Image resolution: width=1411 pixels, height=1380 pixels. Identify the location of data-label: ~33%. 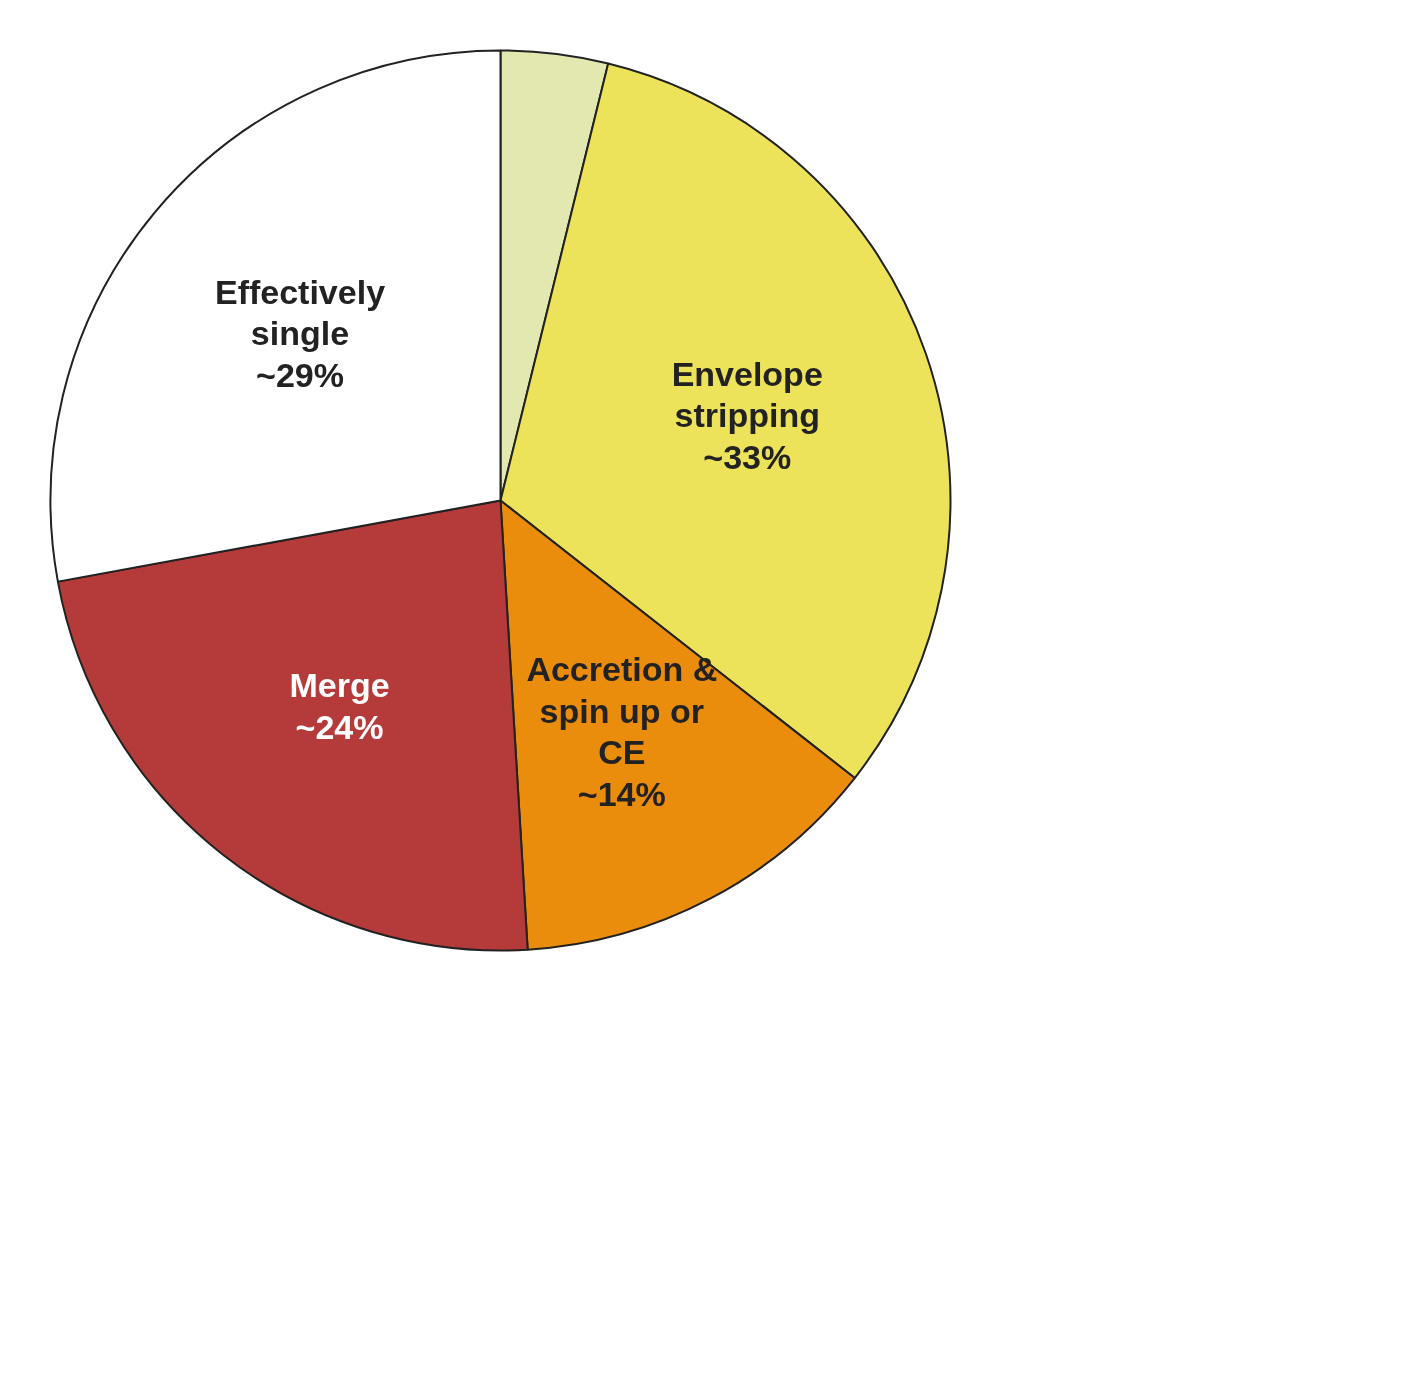
(747, 457).